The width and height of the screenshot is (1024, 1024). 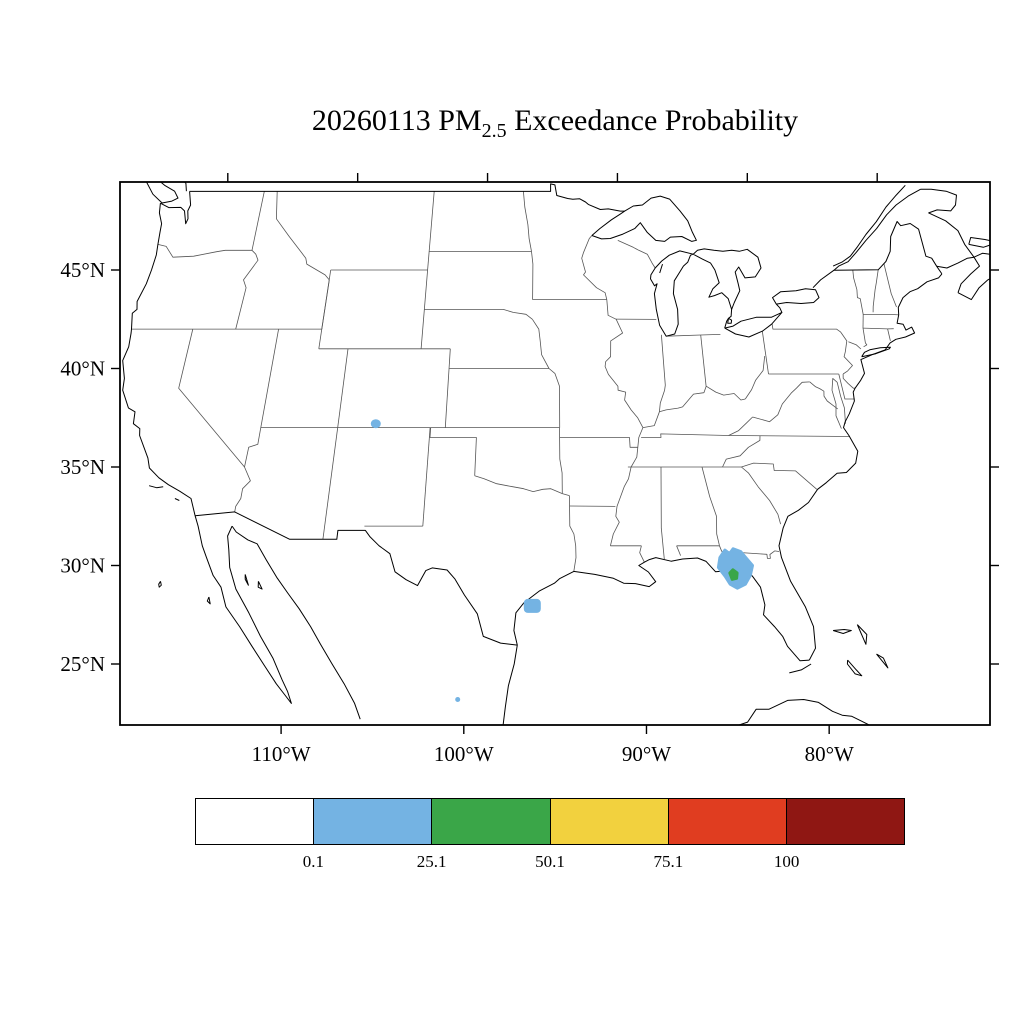 I want to click on lake-outlines, so click(x=705, y=266).